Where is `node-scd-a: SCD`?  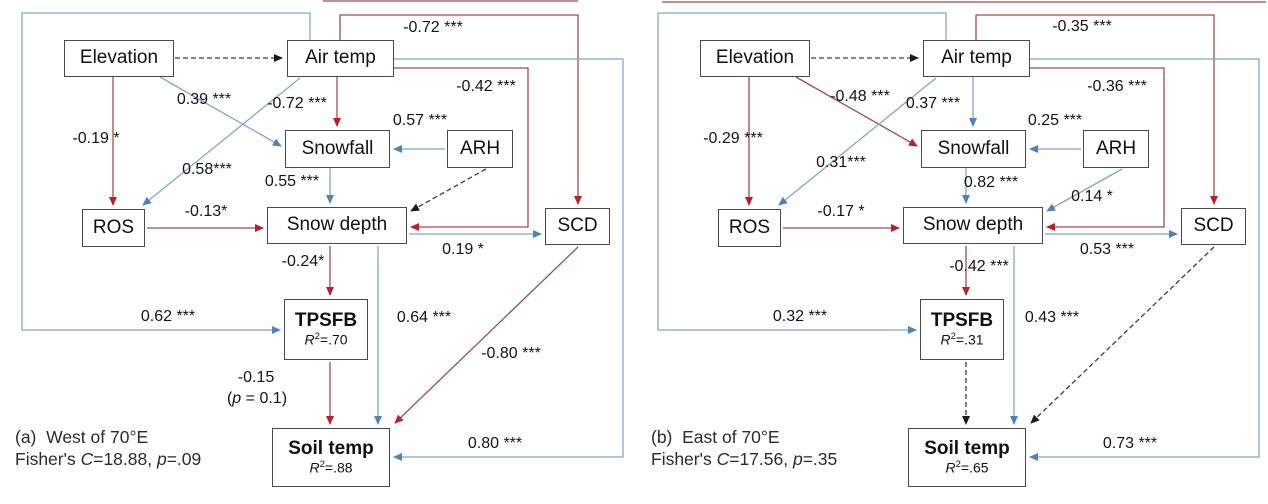
node-scd-a: SCD is located at coordinates (577, 226).